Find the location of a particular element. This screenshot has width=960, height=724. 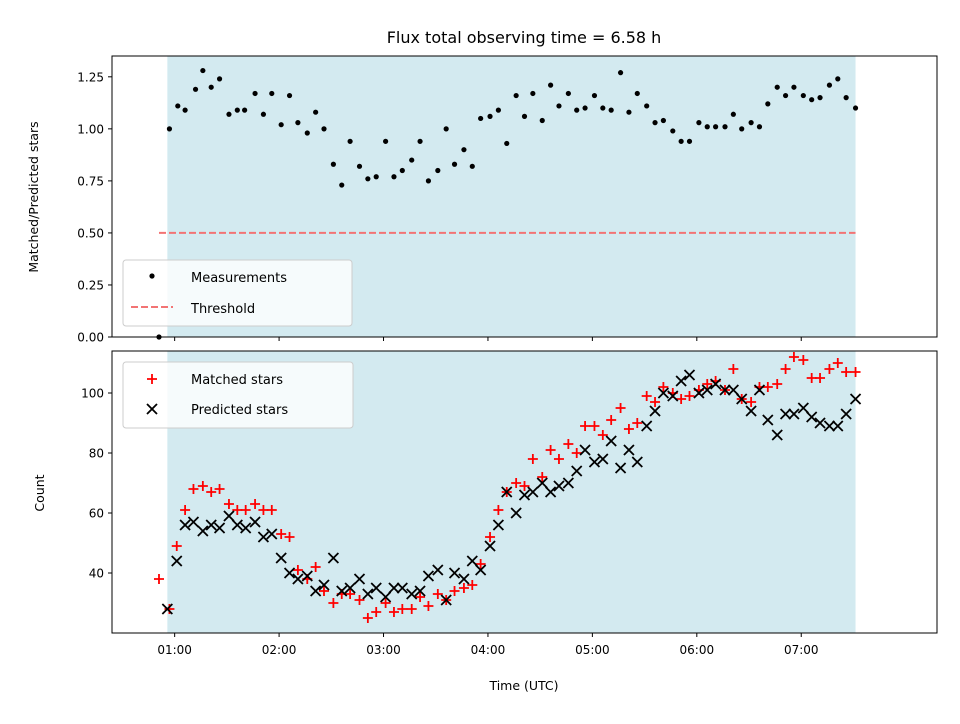

legend-top: Measurements Threshold is located at coordinates (237, 293).